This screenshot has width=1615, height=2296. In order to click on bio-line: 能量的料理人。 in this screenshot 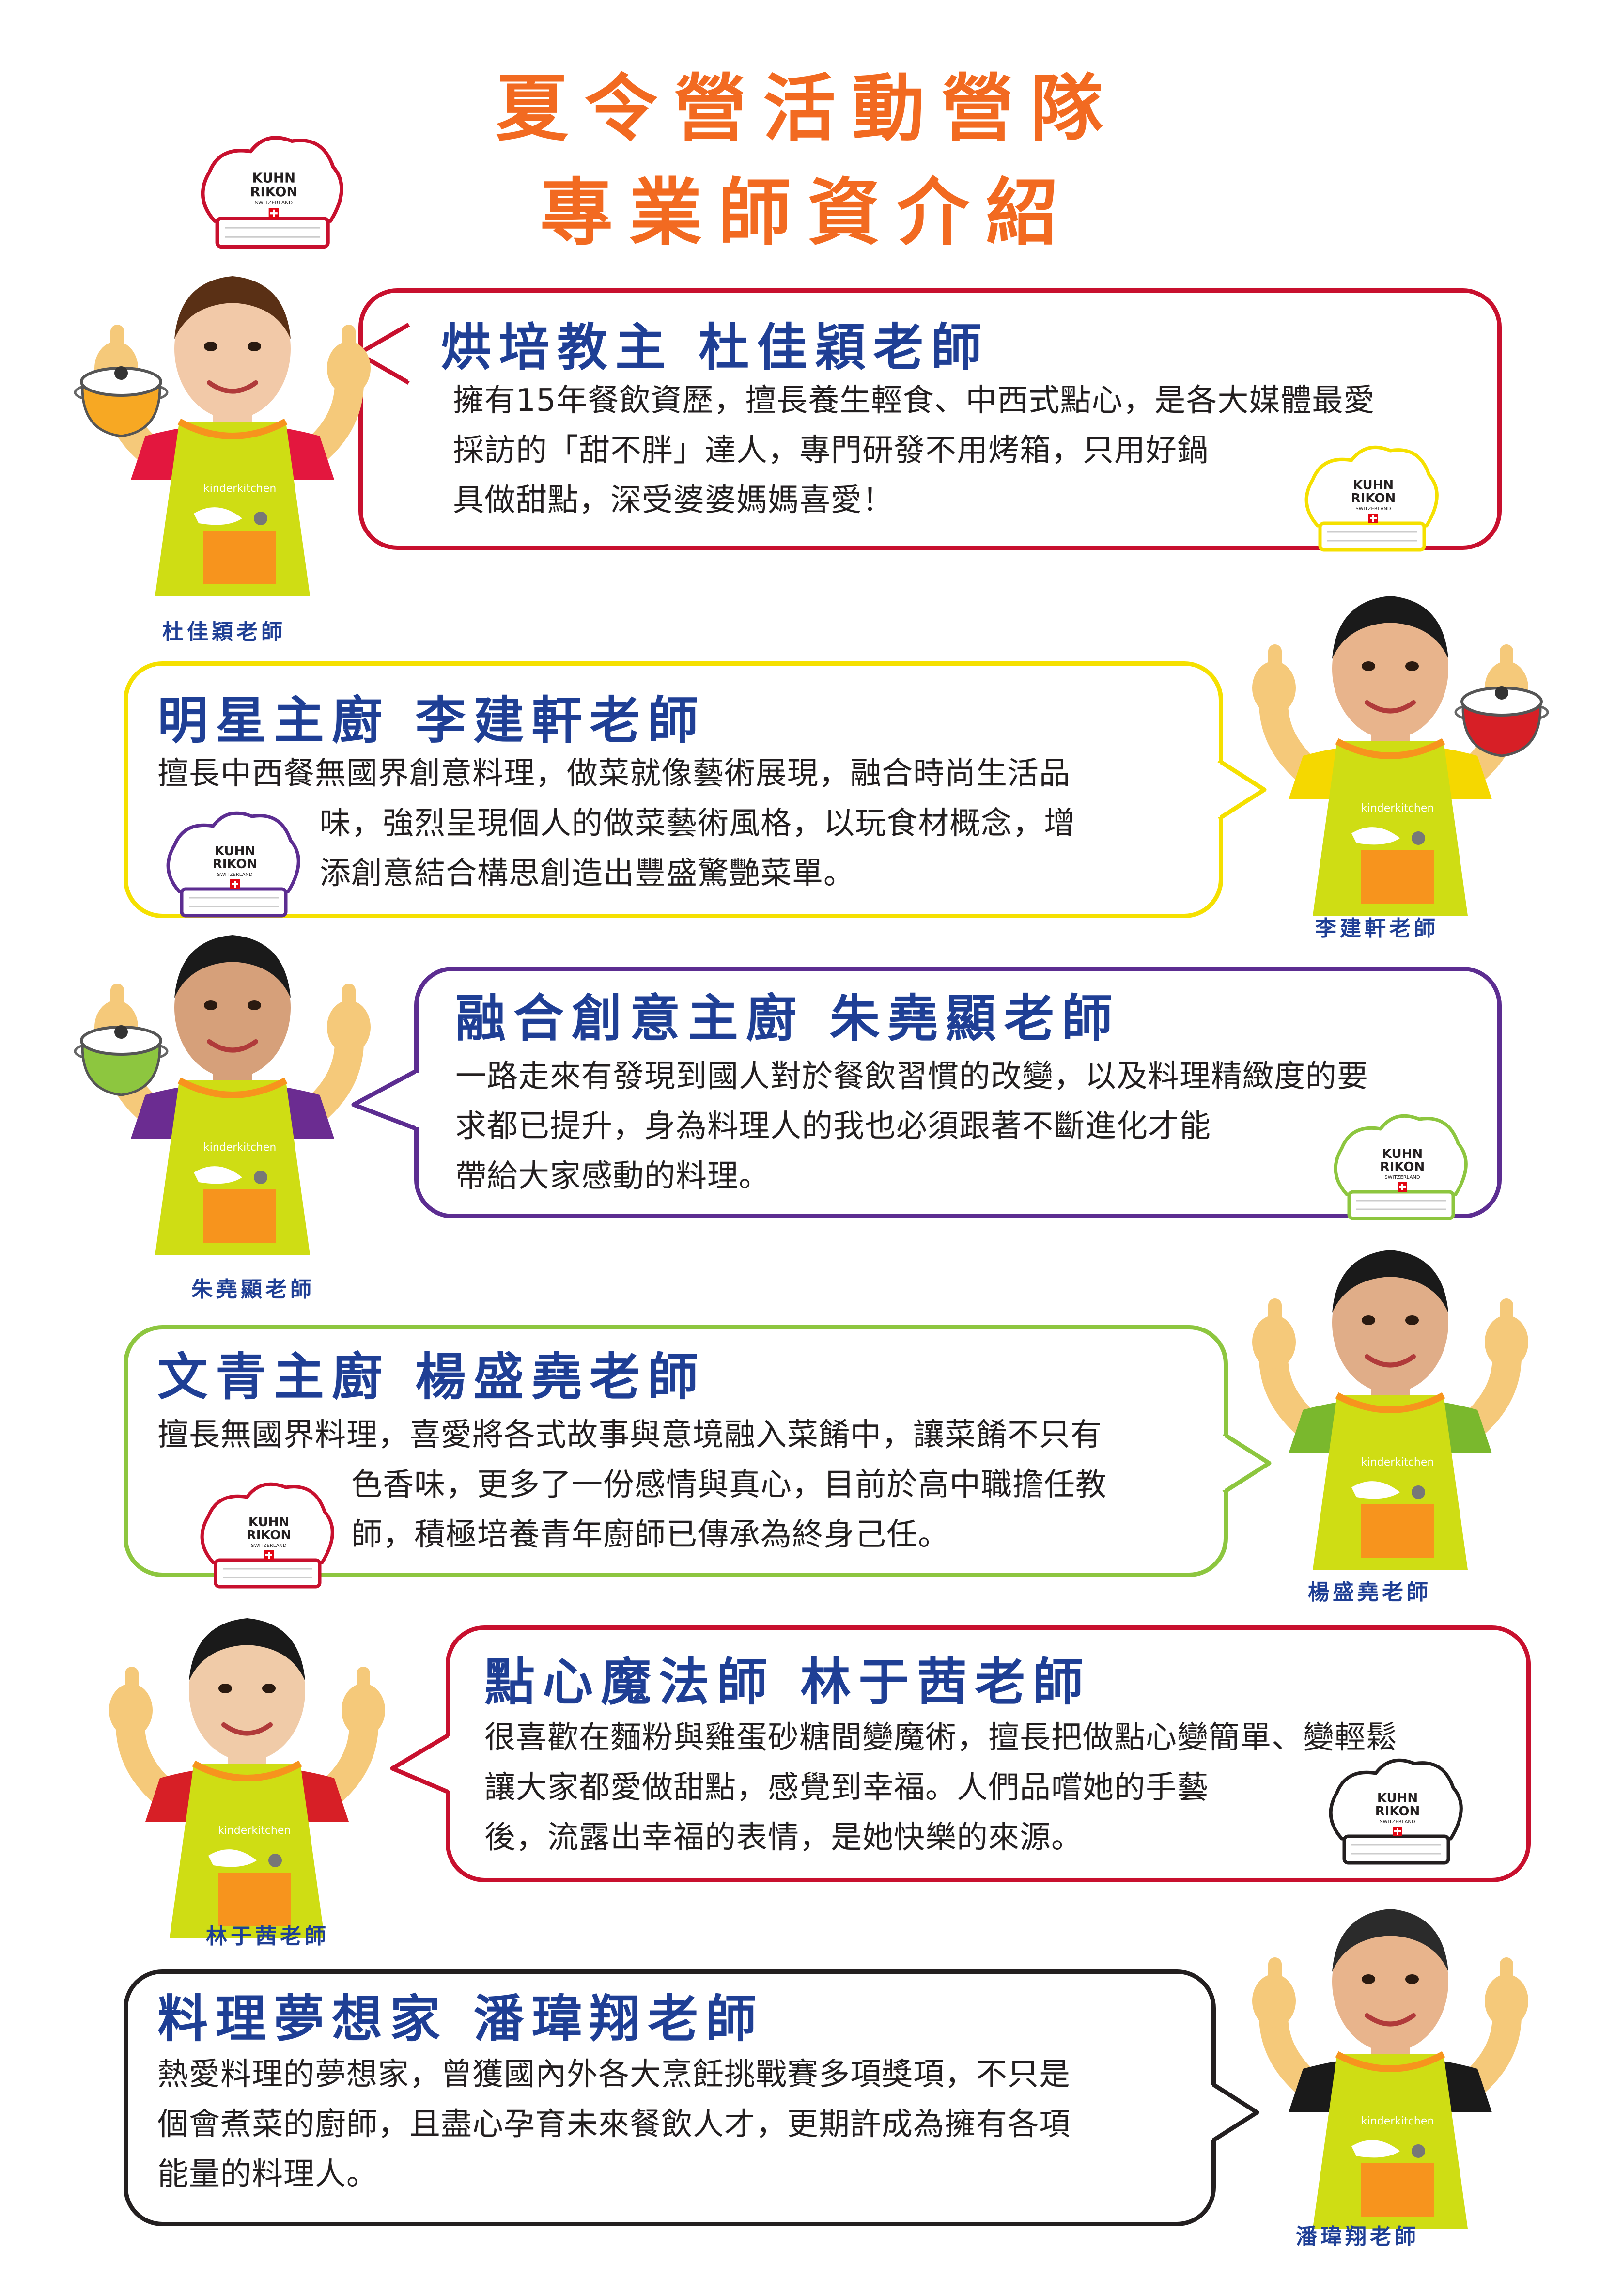, I will do `click(268, 2174)`.